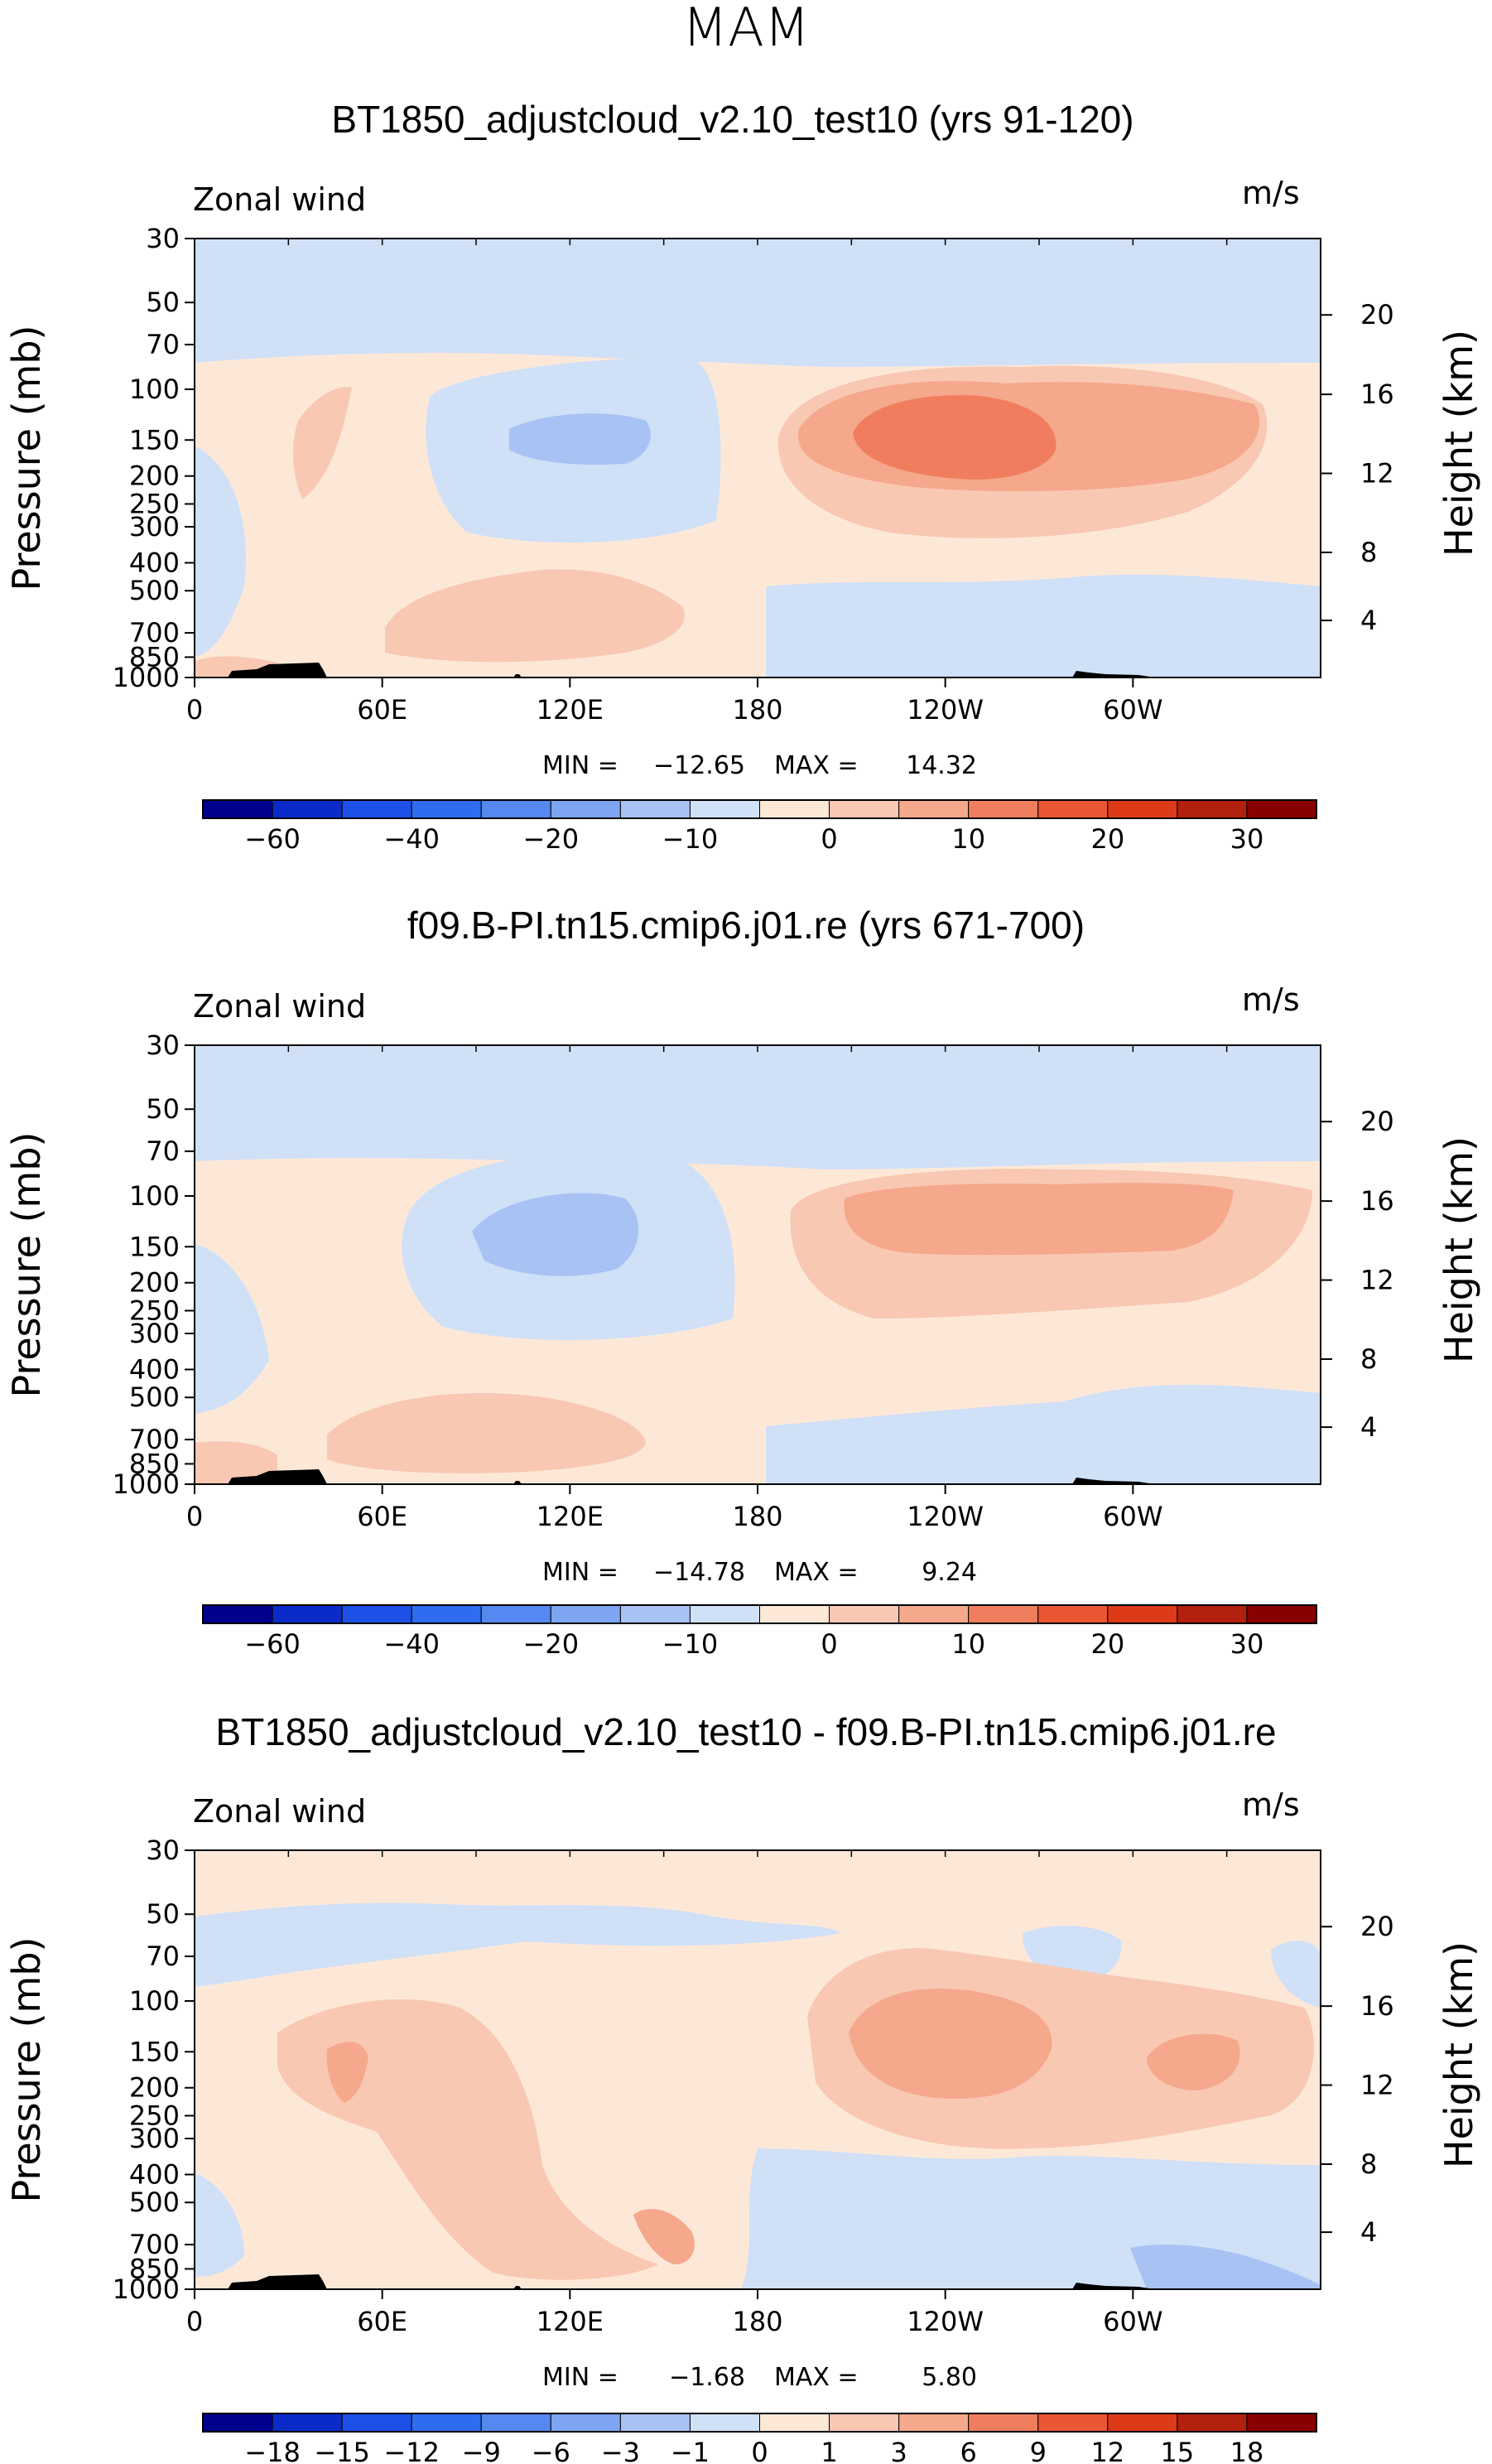 Image resolution: width=1492 pixels, height=2464 pixels. What do you see at coordinates (816, 2377) in the screenshot?
I see `panel-3-max-label: MAX =` at bounding box center [816, 2377].